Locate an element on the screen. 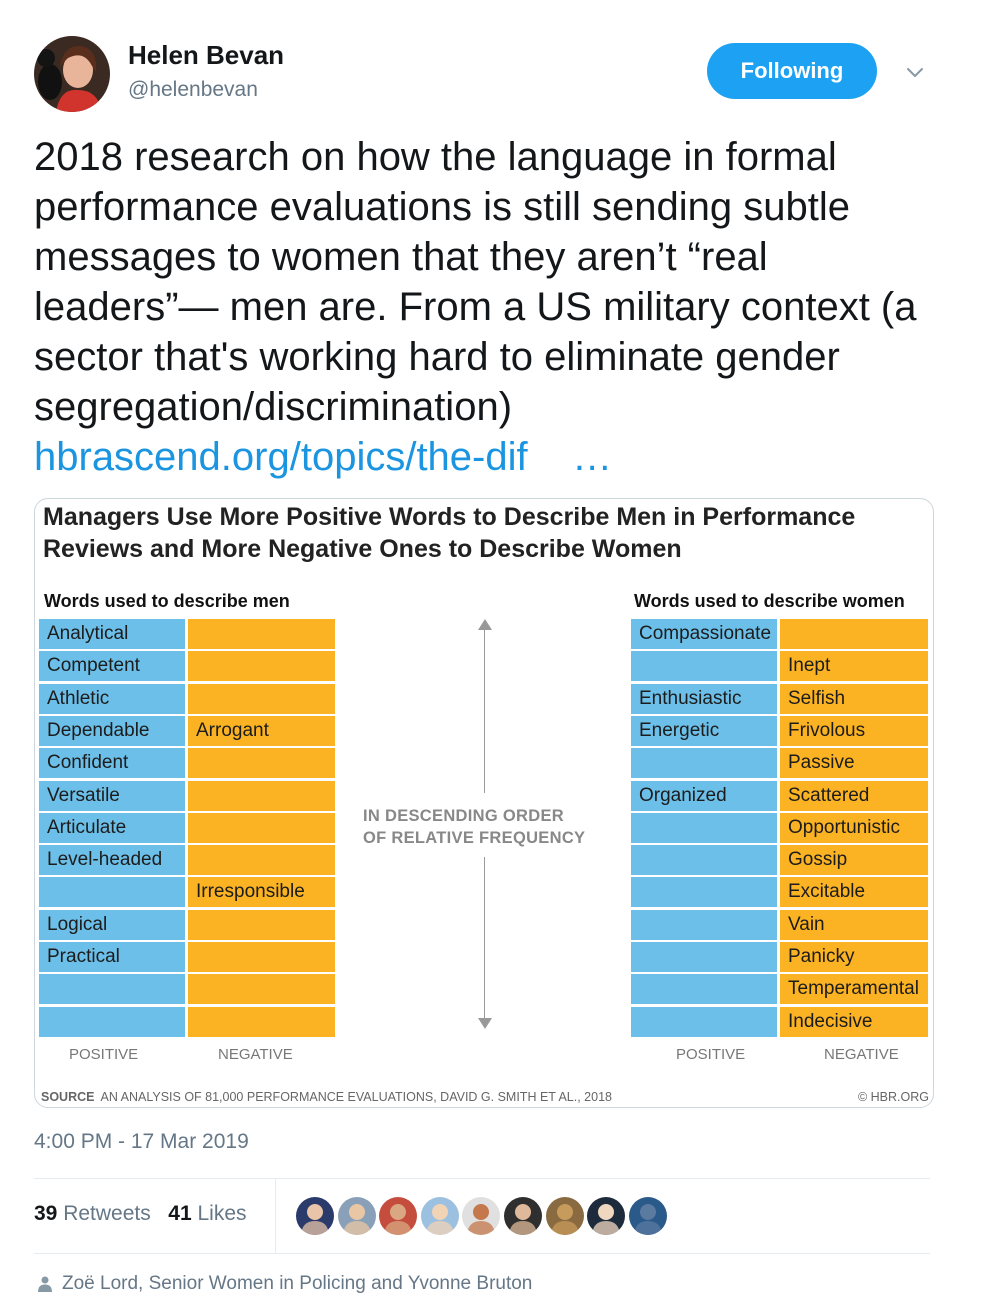  women-positive-cell: Organized is located at coordinates (704, 795).